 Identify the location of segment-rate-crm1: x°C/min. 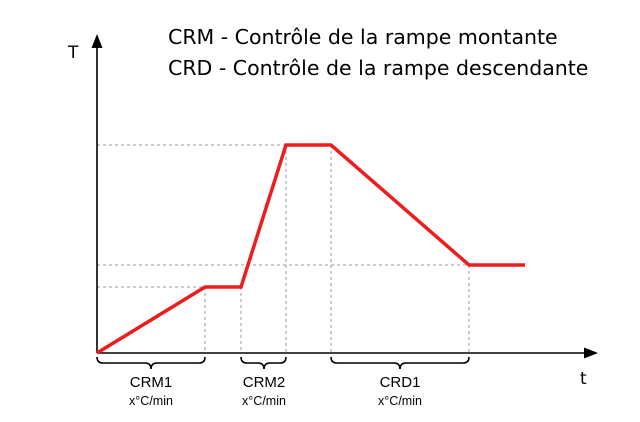
(151, 401).